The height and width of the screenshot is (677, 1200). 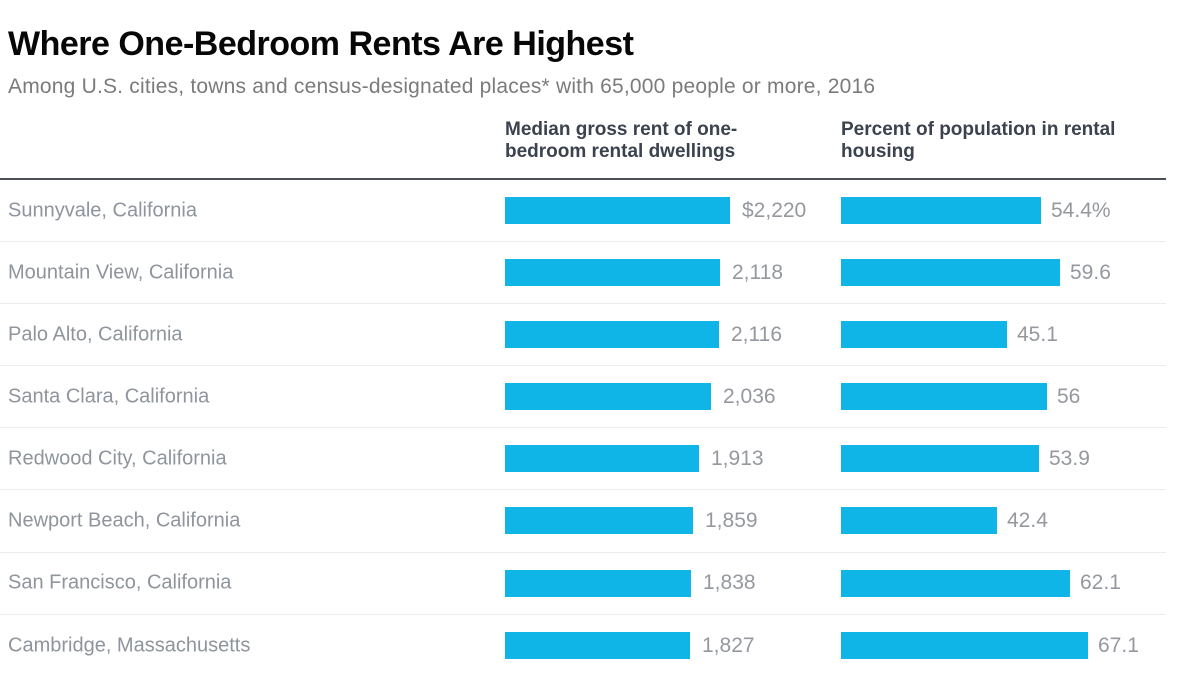 I want to click on row-label: Newport Beach, California, so click(x=124, y=520).